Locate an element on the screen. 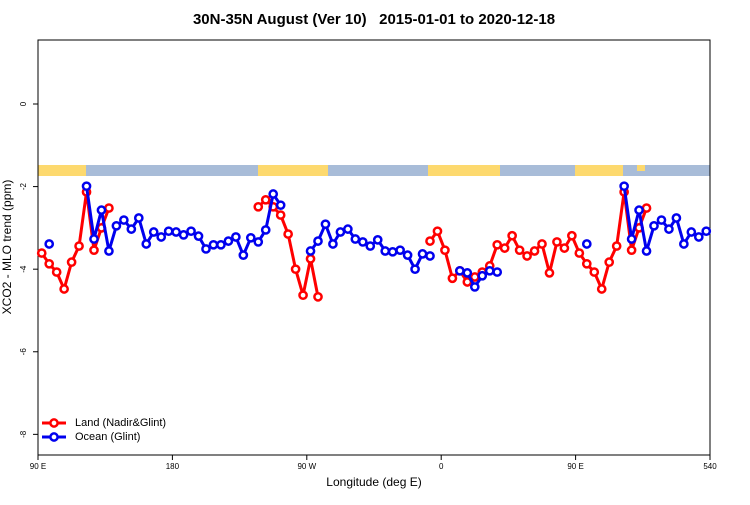 The image size is (750, 505). y-axis-label: XCO2 - MLO trend (ppm) is located at coordinates (7, 247).